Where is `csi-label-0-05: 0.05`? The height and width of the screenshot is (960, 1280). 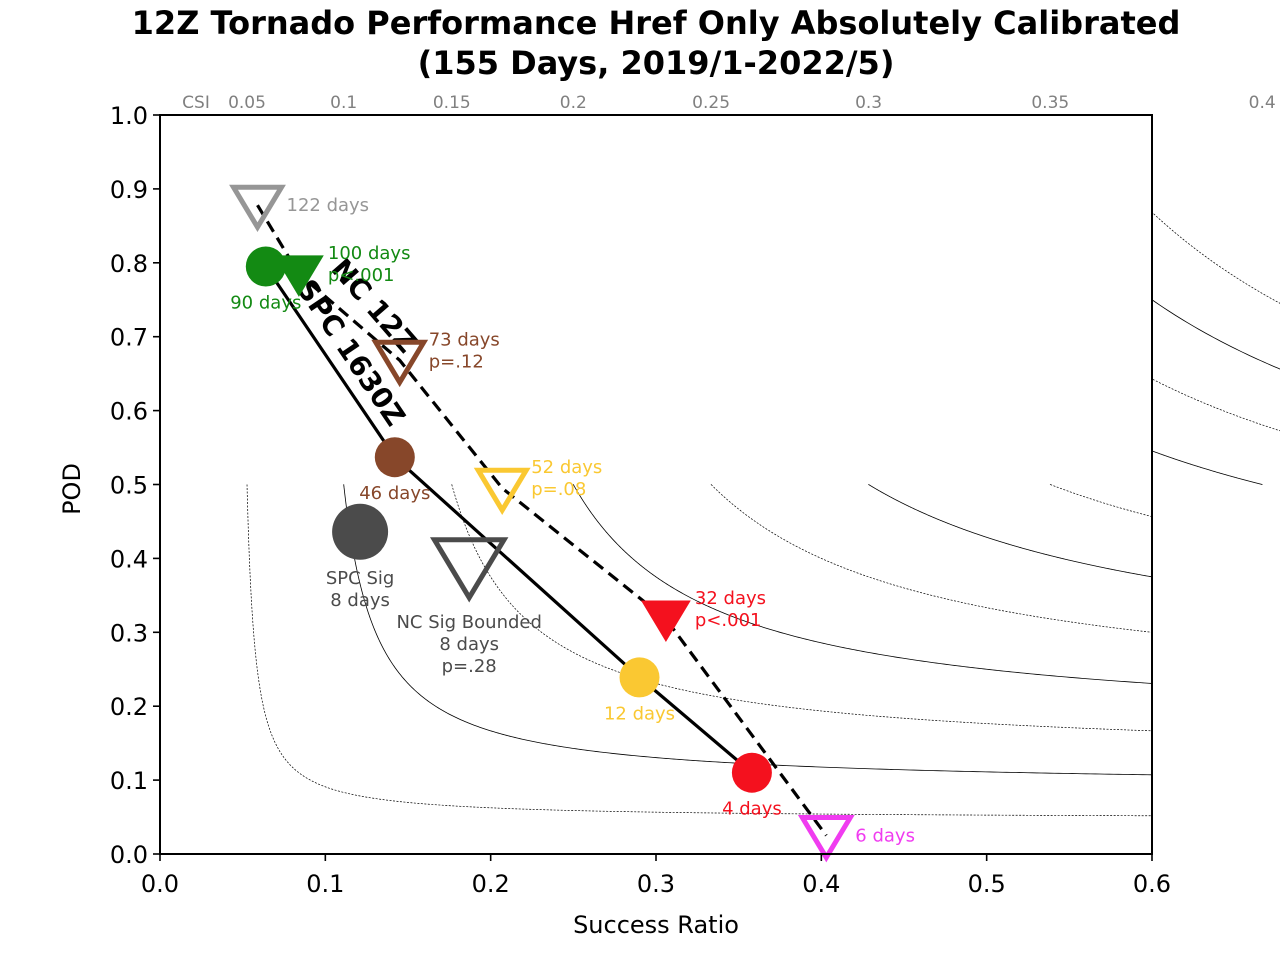
csi-label-0-05: 0.05 is located at coordinates (247, 103).